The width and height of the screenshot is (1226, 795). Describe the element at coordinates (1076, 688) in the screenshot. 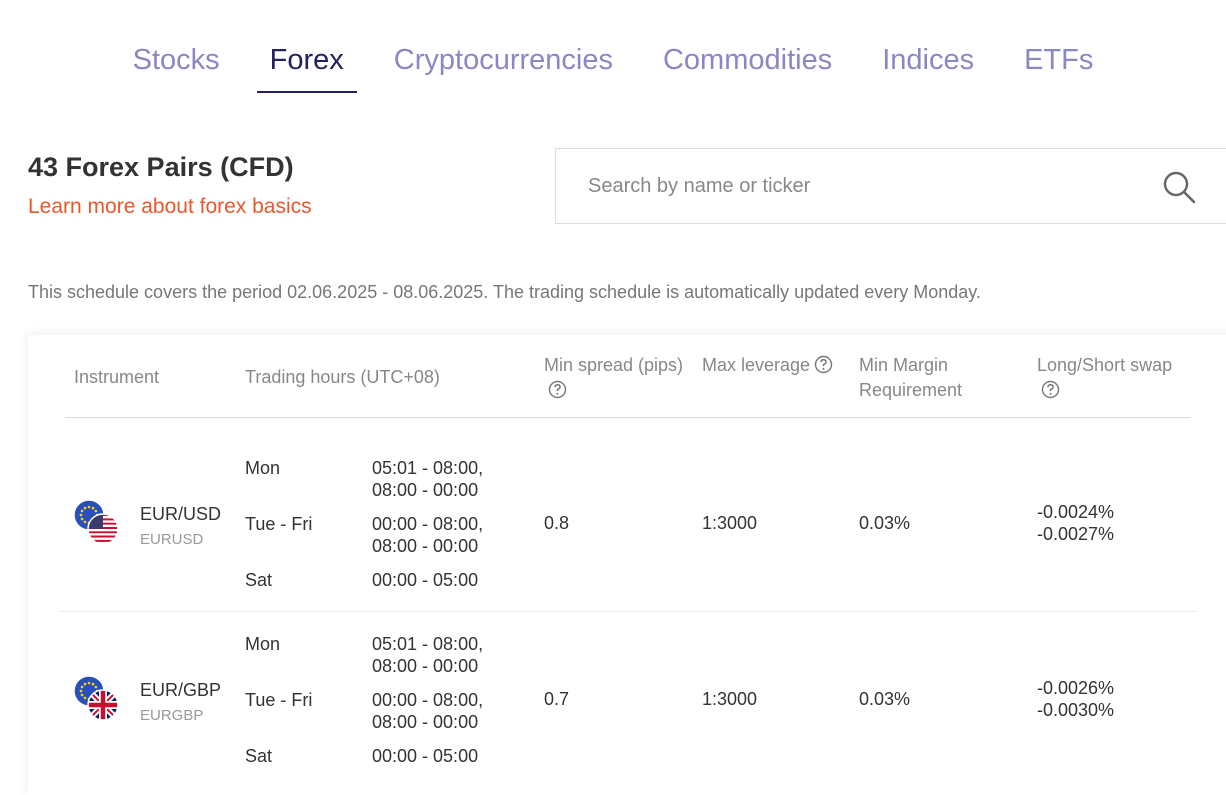

I see `swap-value: -0.0026%` at that location.